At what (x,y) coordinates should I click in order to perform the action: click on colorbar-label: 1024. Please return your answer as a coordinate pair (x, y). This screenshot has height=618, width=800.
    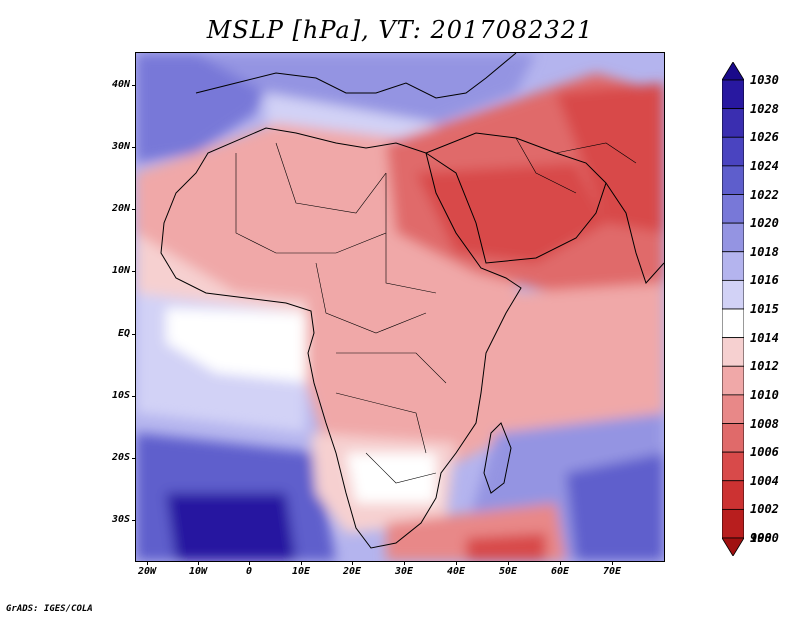
    Looking at the image, I should click on (764, 165).